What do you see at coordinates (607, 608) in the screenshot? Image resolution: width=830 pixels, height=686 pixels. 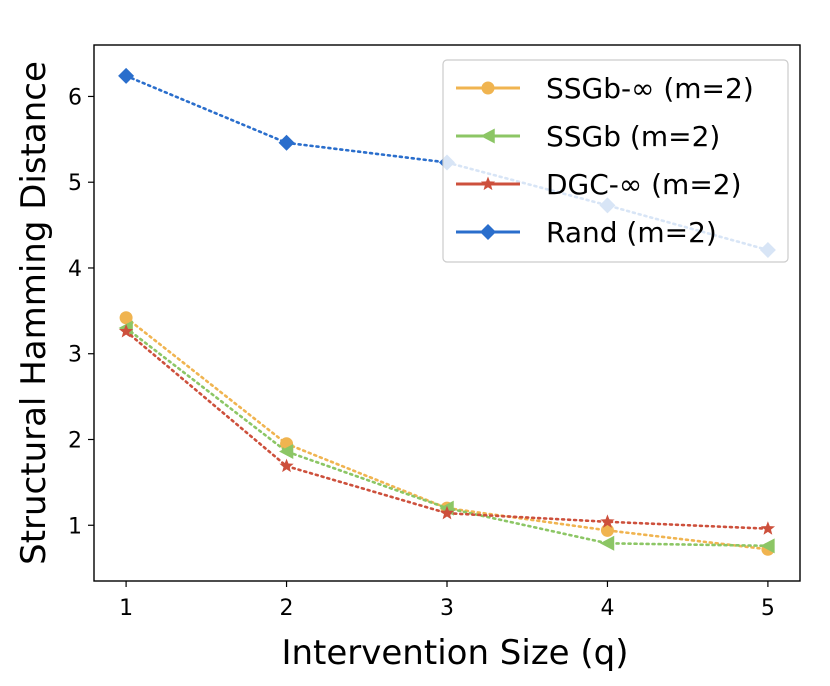 I see `x-tick-label: 4` at bounding box center [607, 608].